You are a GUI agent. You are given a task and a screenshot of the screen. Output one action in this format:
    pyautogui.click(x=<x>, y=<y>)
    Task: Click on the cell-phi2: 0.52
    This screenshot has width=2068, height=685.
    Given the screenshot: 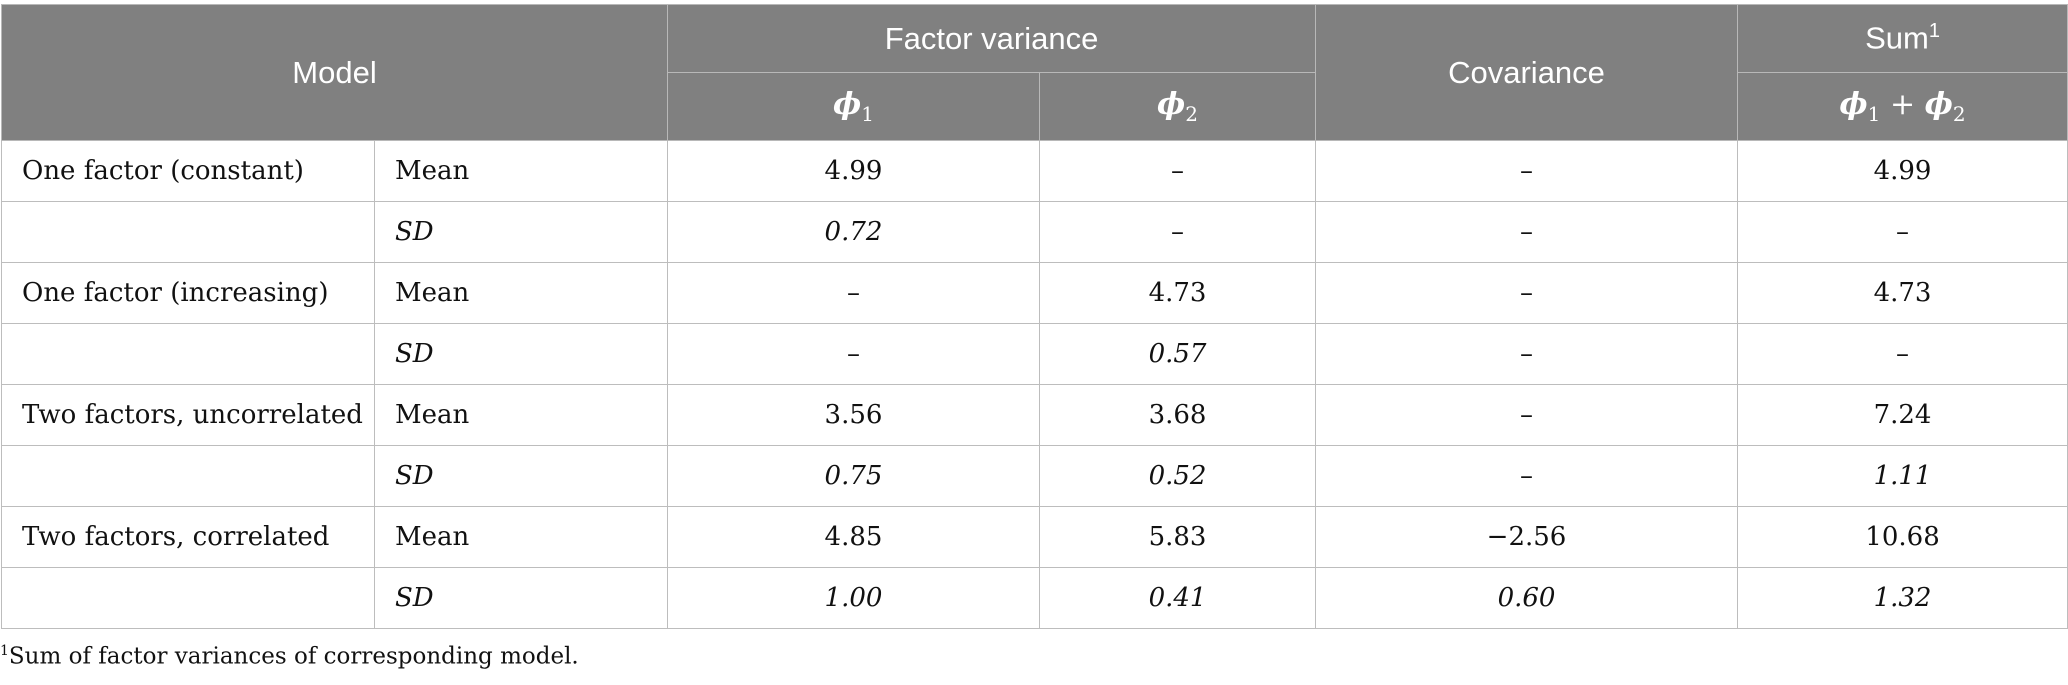 What is the action you would take?
    pyautogui.click(x=1177, y=476)
    